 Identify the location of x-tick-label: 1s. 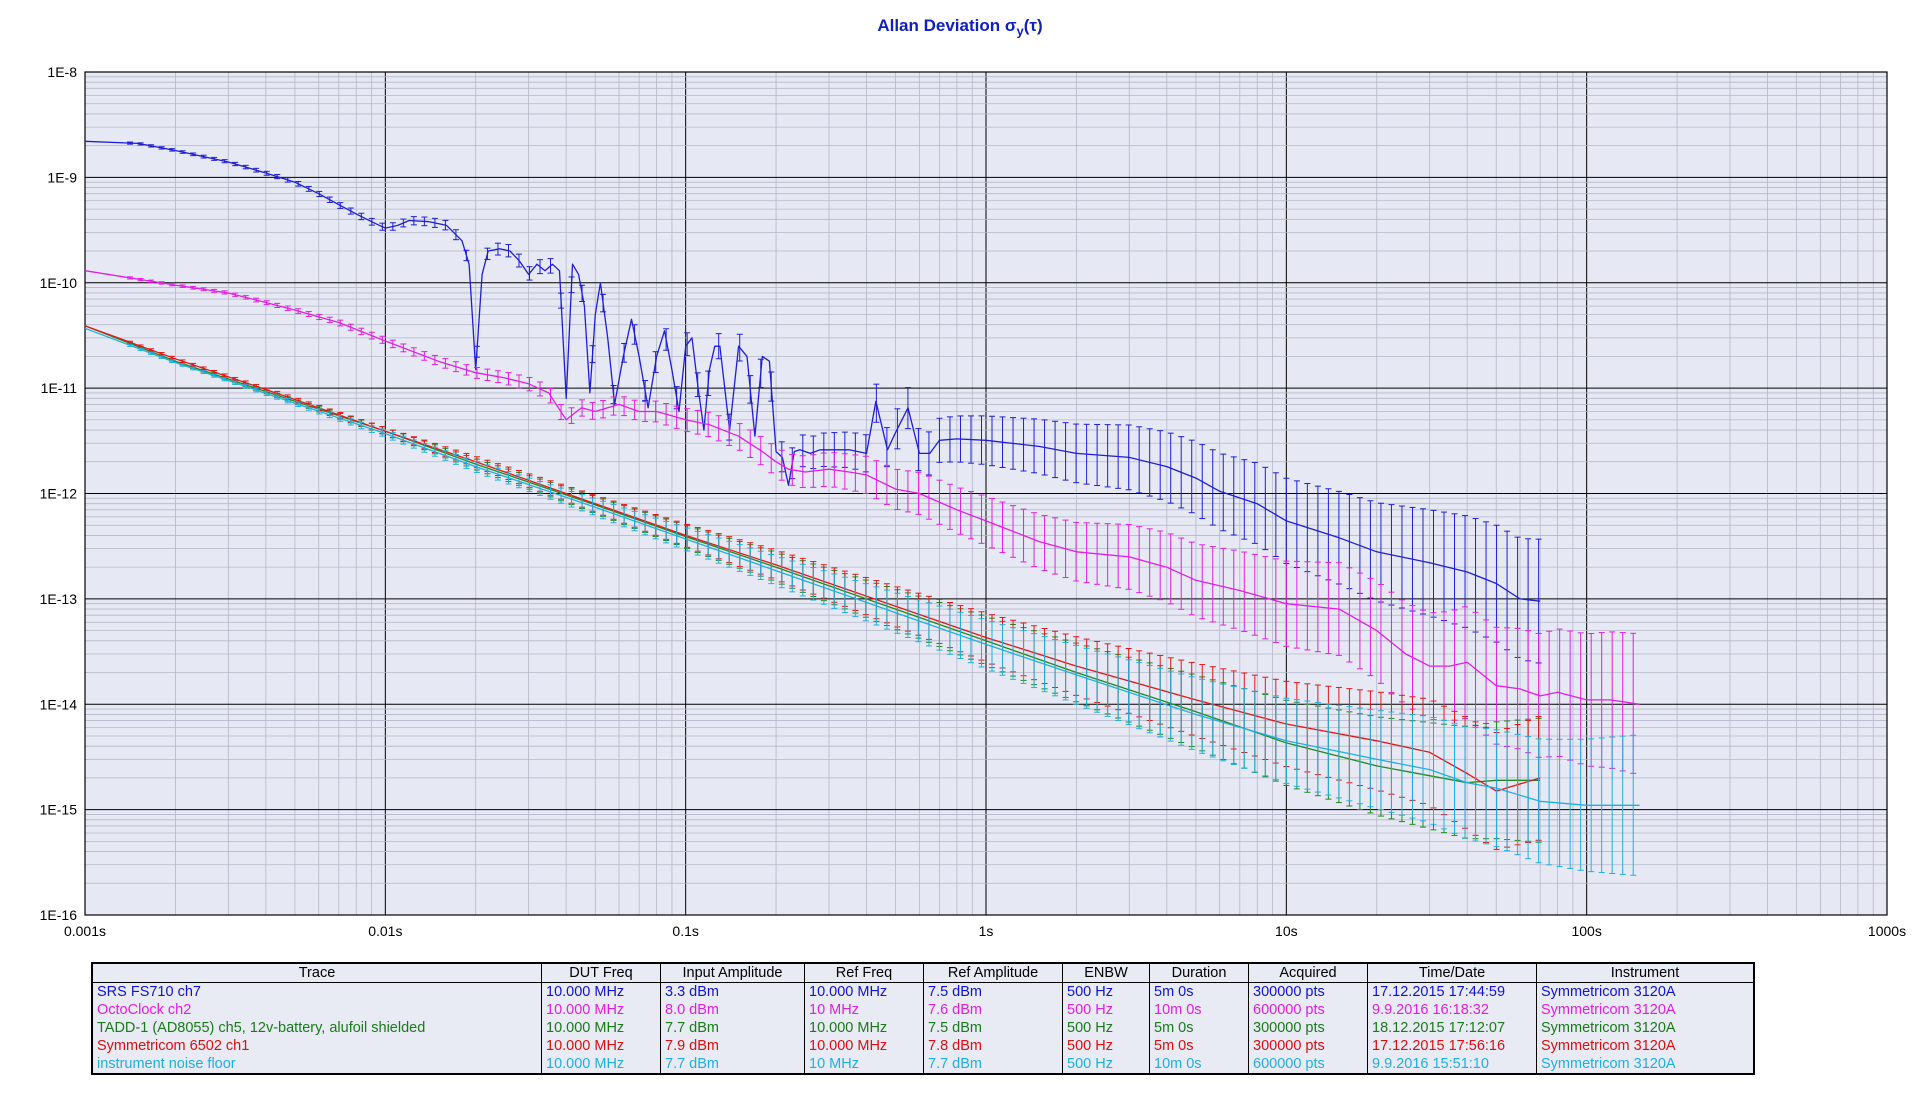
(986, 931).